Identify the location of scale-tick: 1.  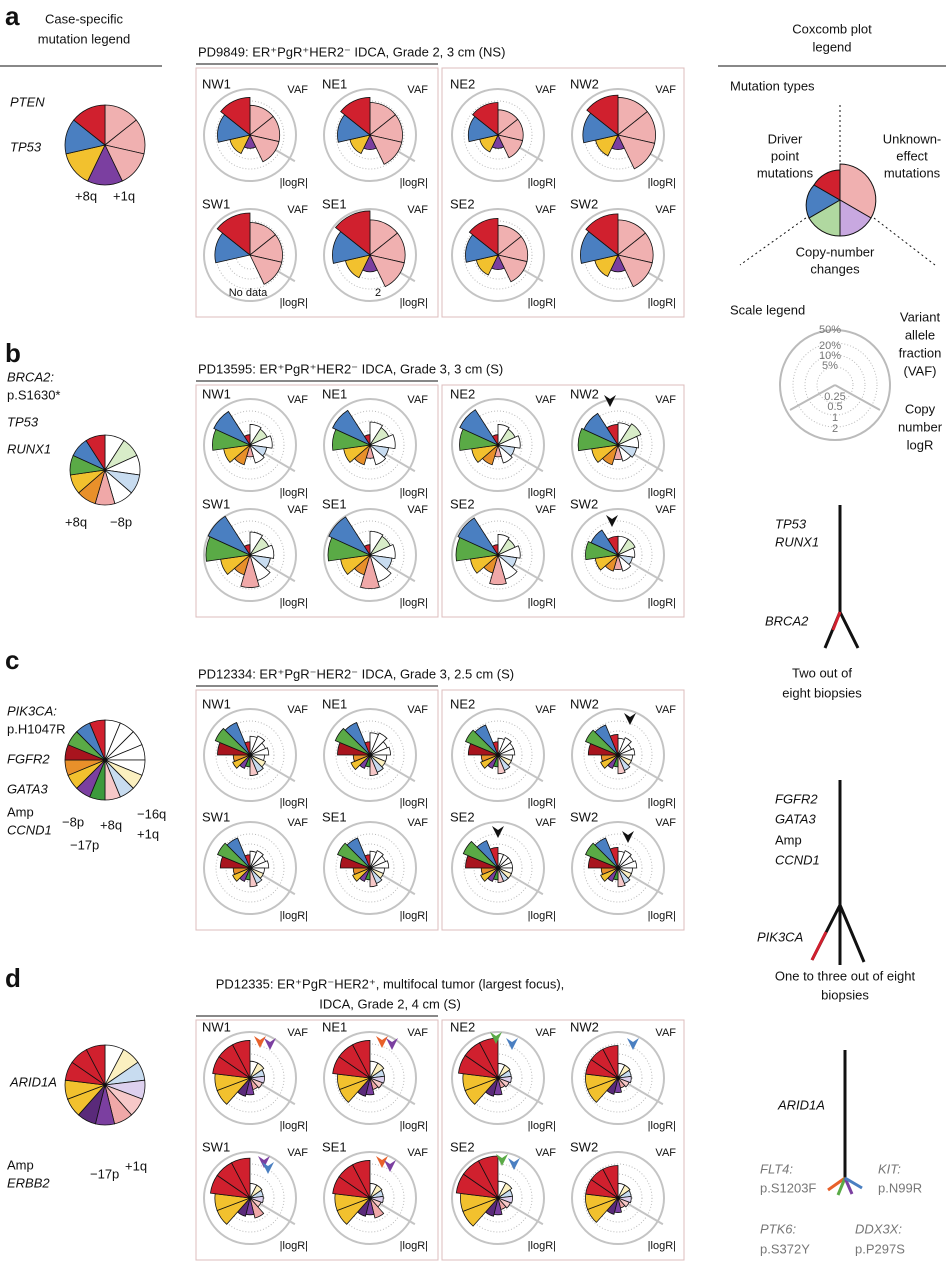
(835, 418).